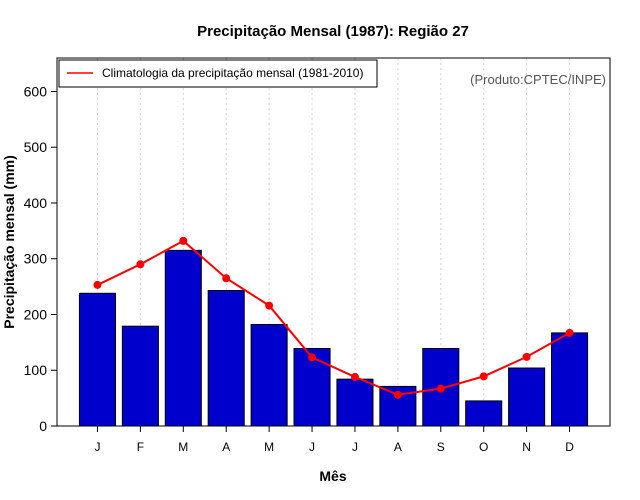  Describe the element at coordinates (36, 370) in the screenshot. I see `y-tick-label: 100` at that location.